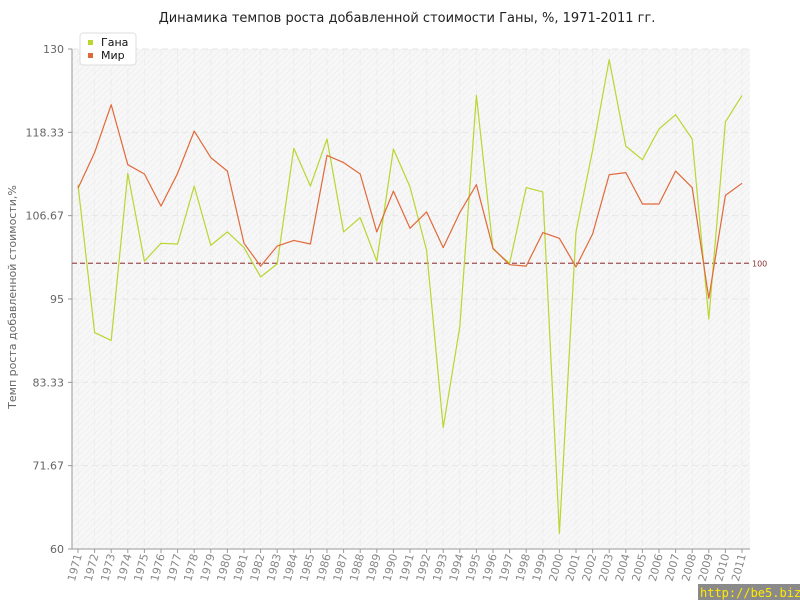 This screenshot has width=800, height=600. What do you see at coordinates (12, 297) in the screenshot?
I see `y-axis-label: Темп роста добавленной стоимости,%` at bounding box center [12, 297].